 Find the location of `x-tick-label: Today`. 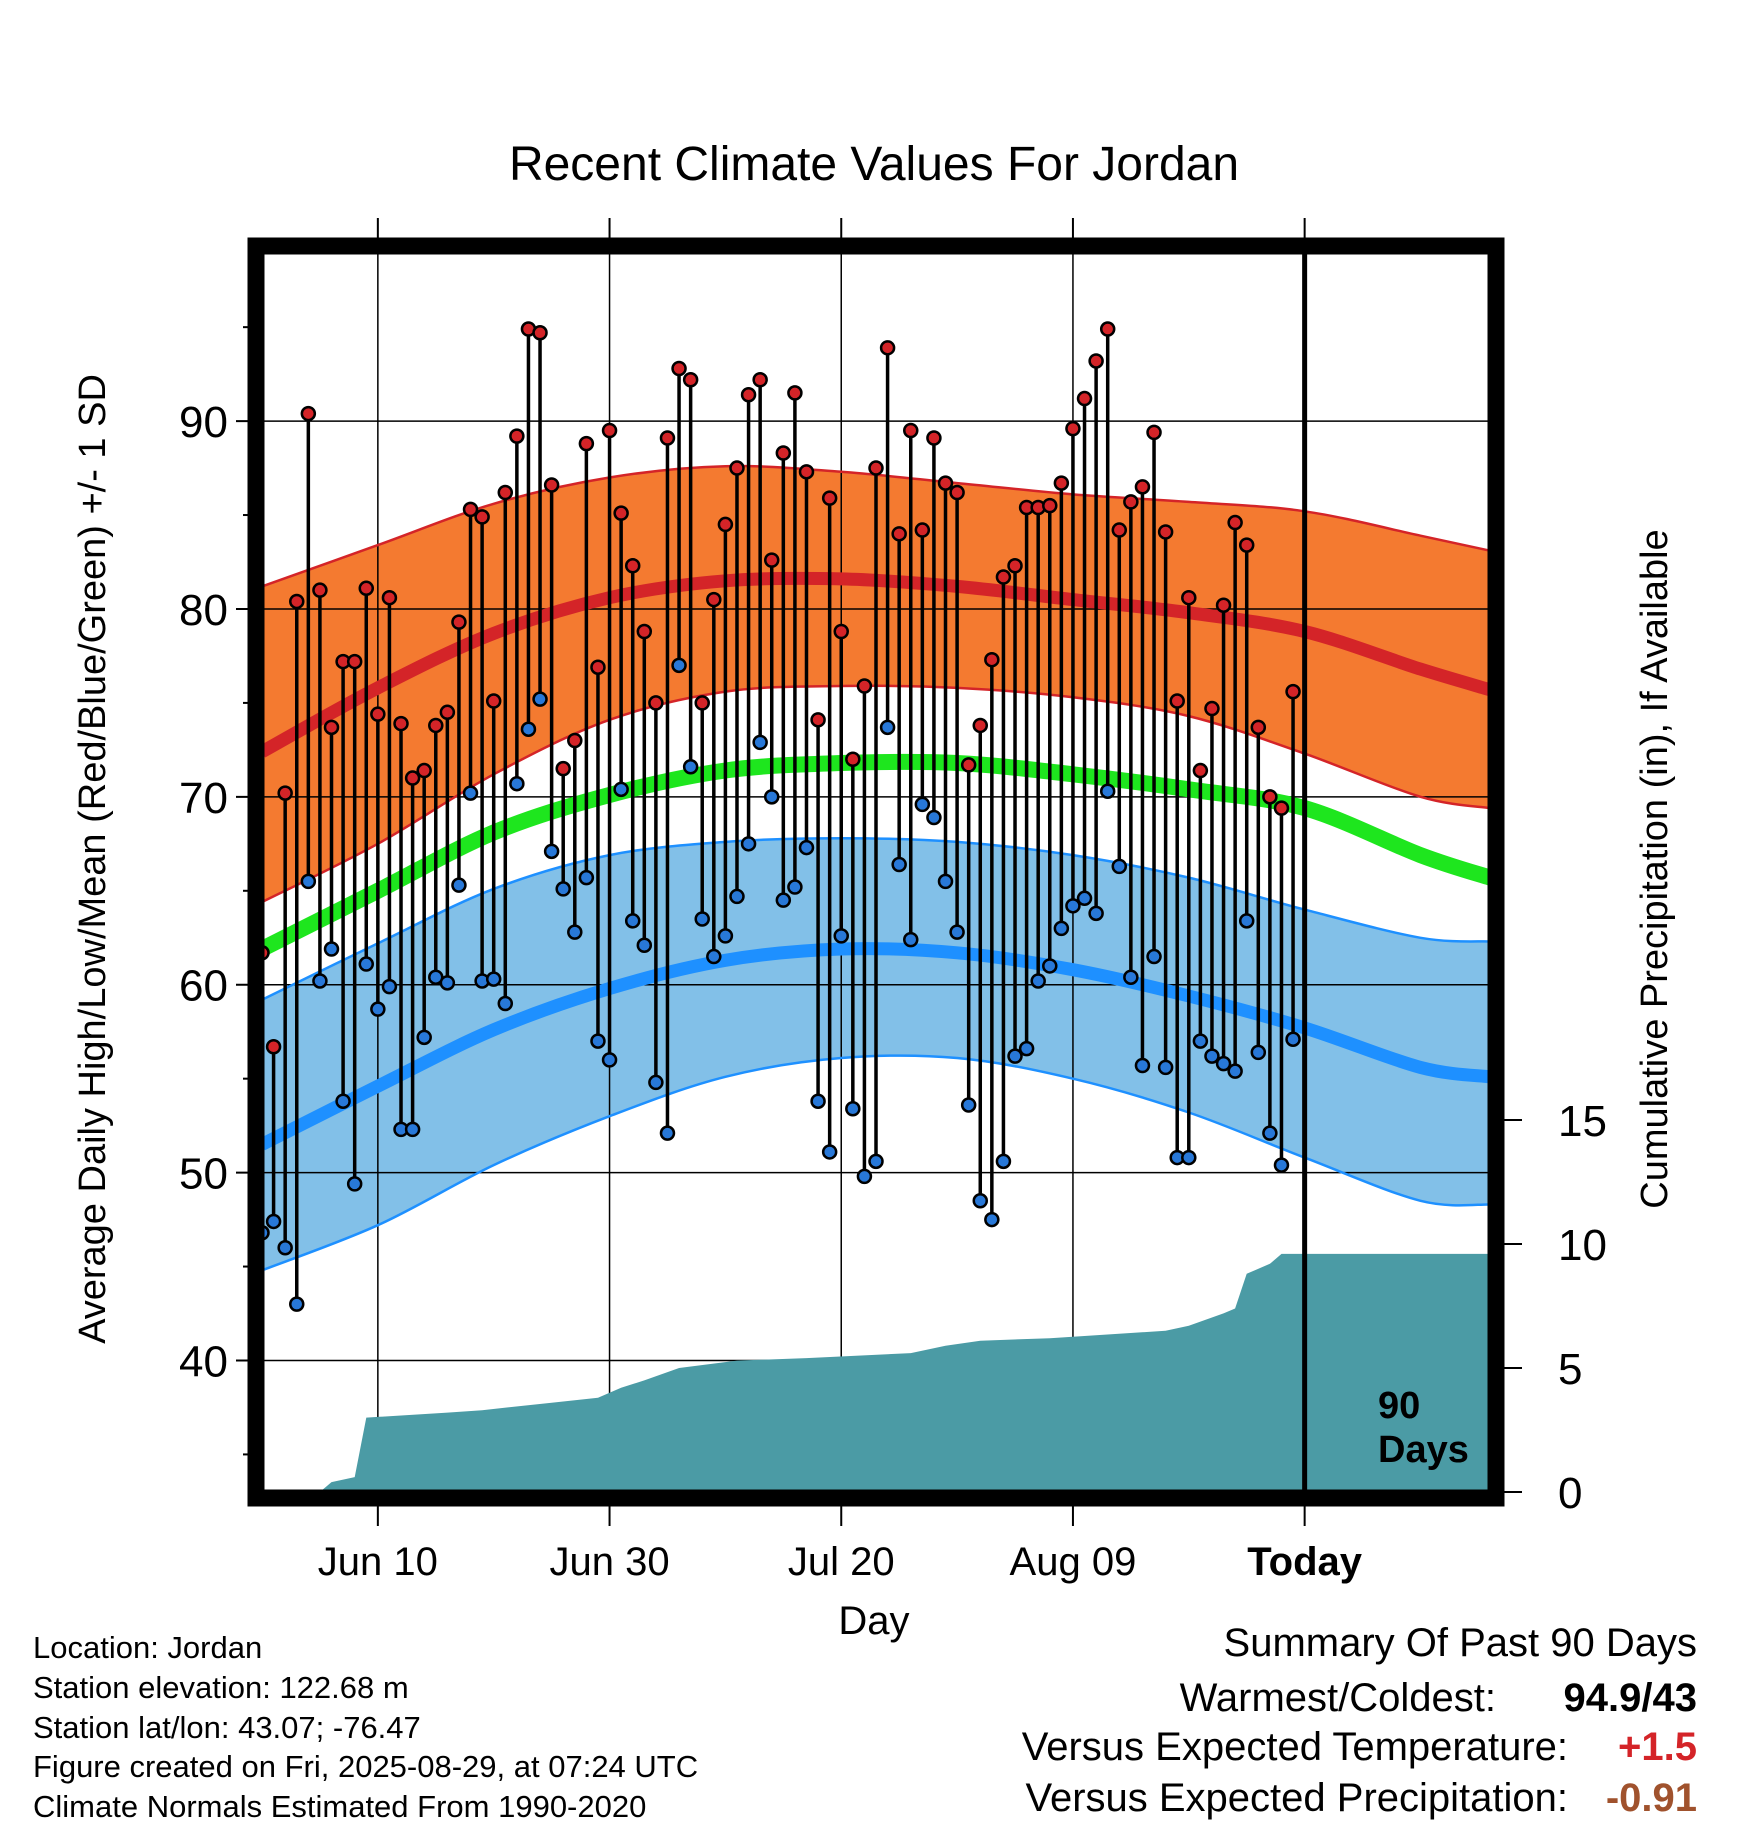

x-tick-label: Today is located at coordinates (1305, 1562).